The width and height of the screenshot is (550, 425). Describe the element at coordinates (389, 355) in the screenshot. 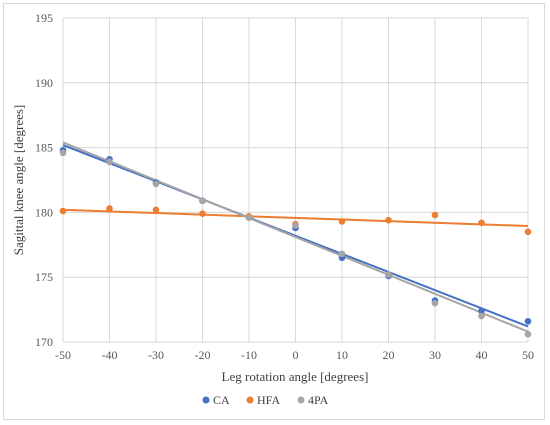

I see `x-tick-label: 20` at that location.